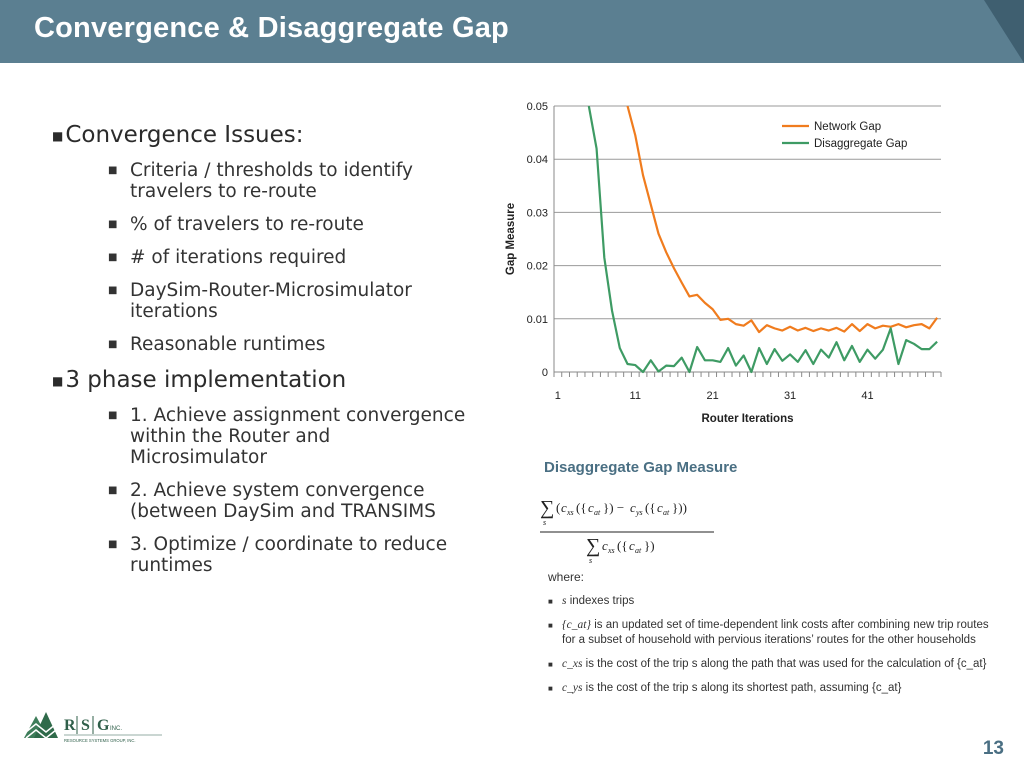  Describe the element at coordinates (41, 725) in the screenshot. I see `mountain-logo-icon` at that location.